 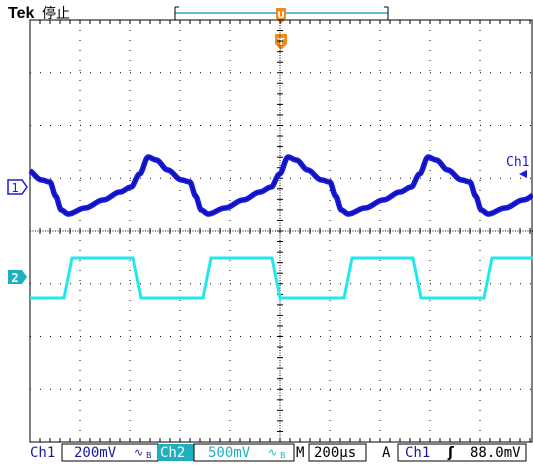 I want to click on trigger-level-arrow, so click(x=523, y=174).